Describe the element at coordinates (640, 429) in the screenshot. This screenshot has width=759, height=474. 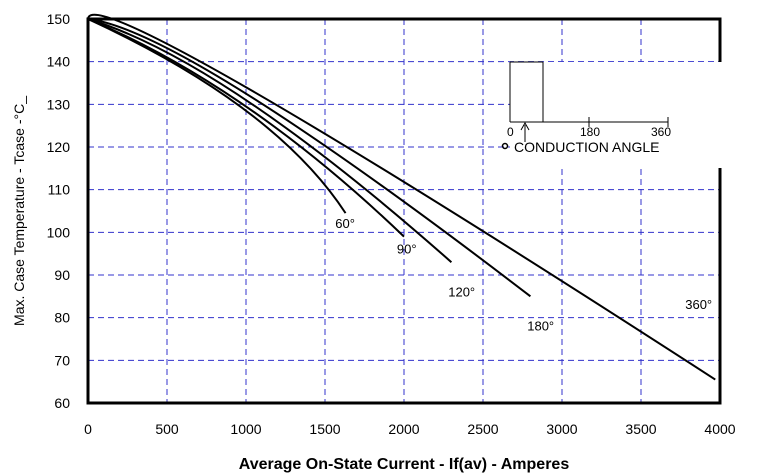
I see `x-tick-label: 3500` at that location.